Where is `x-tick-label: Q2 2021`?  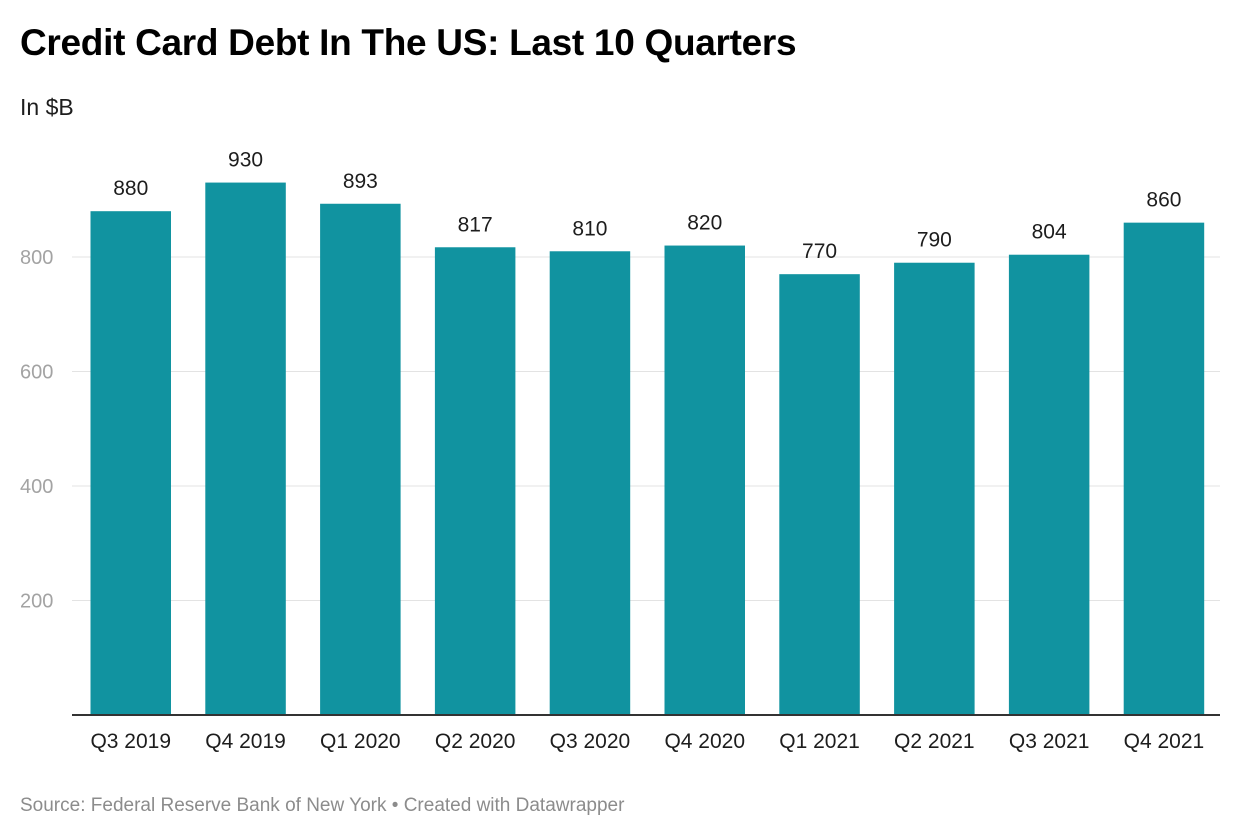
x-tick-label: Q2 2021 is located at coordinates (934, 741).